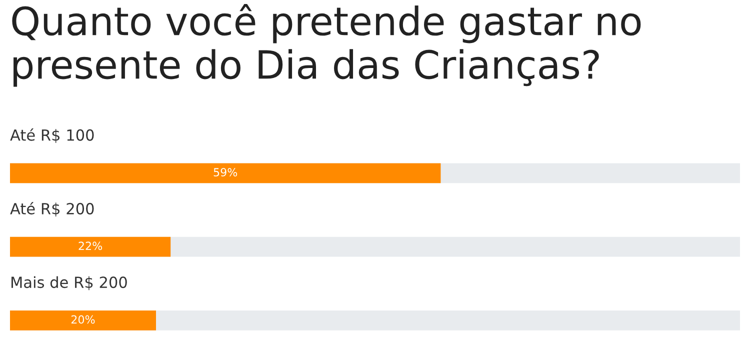 Image resolution: width=746 pixels, height=344 pixels. Describe the element at coordinates (226, 172) in the screenshot. I see `data-label: 59%` at that location.